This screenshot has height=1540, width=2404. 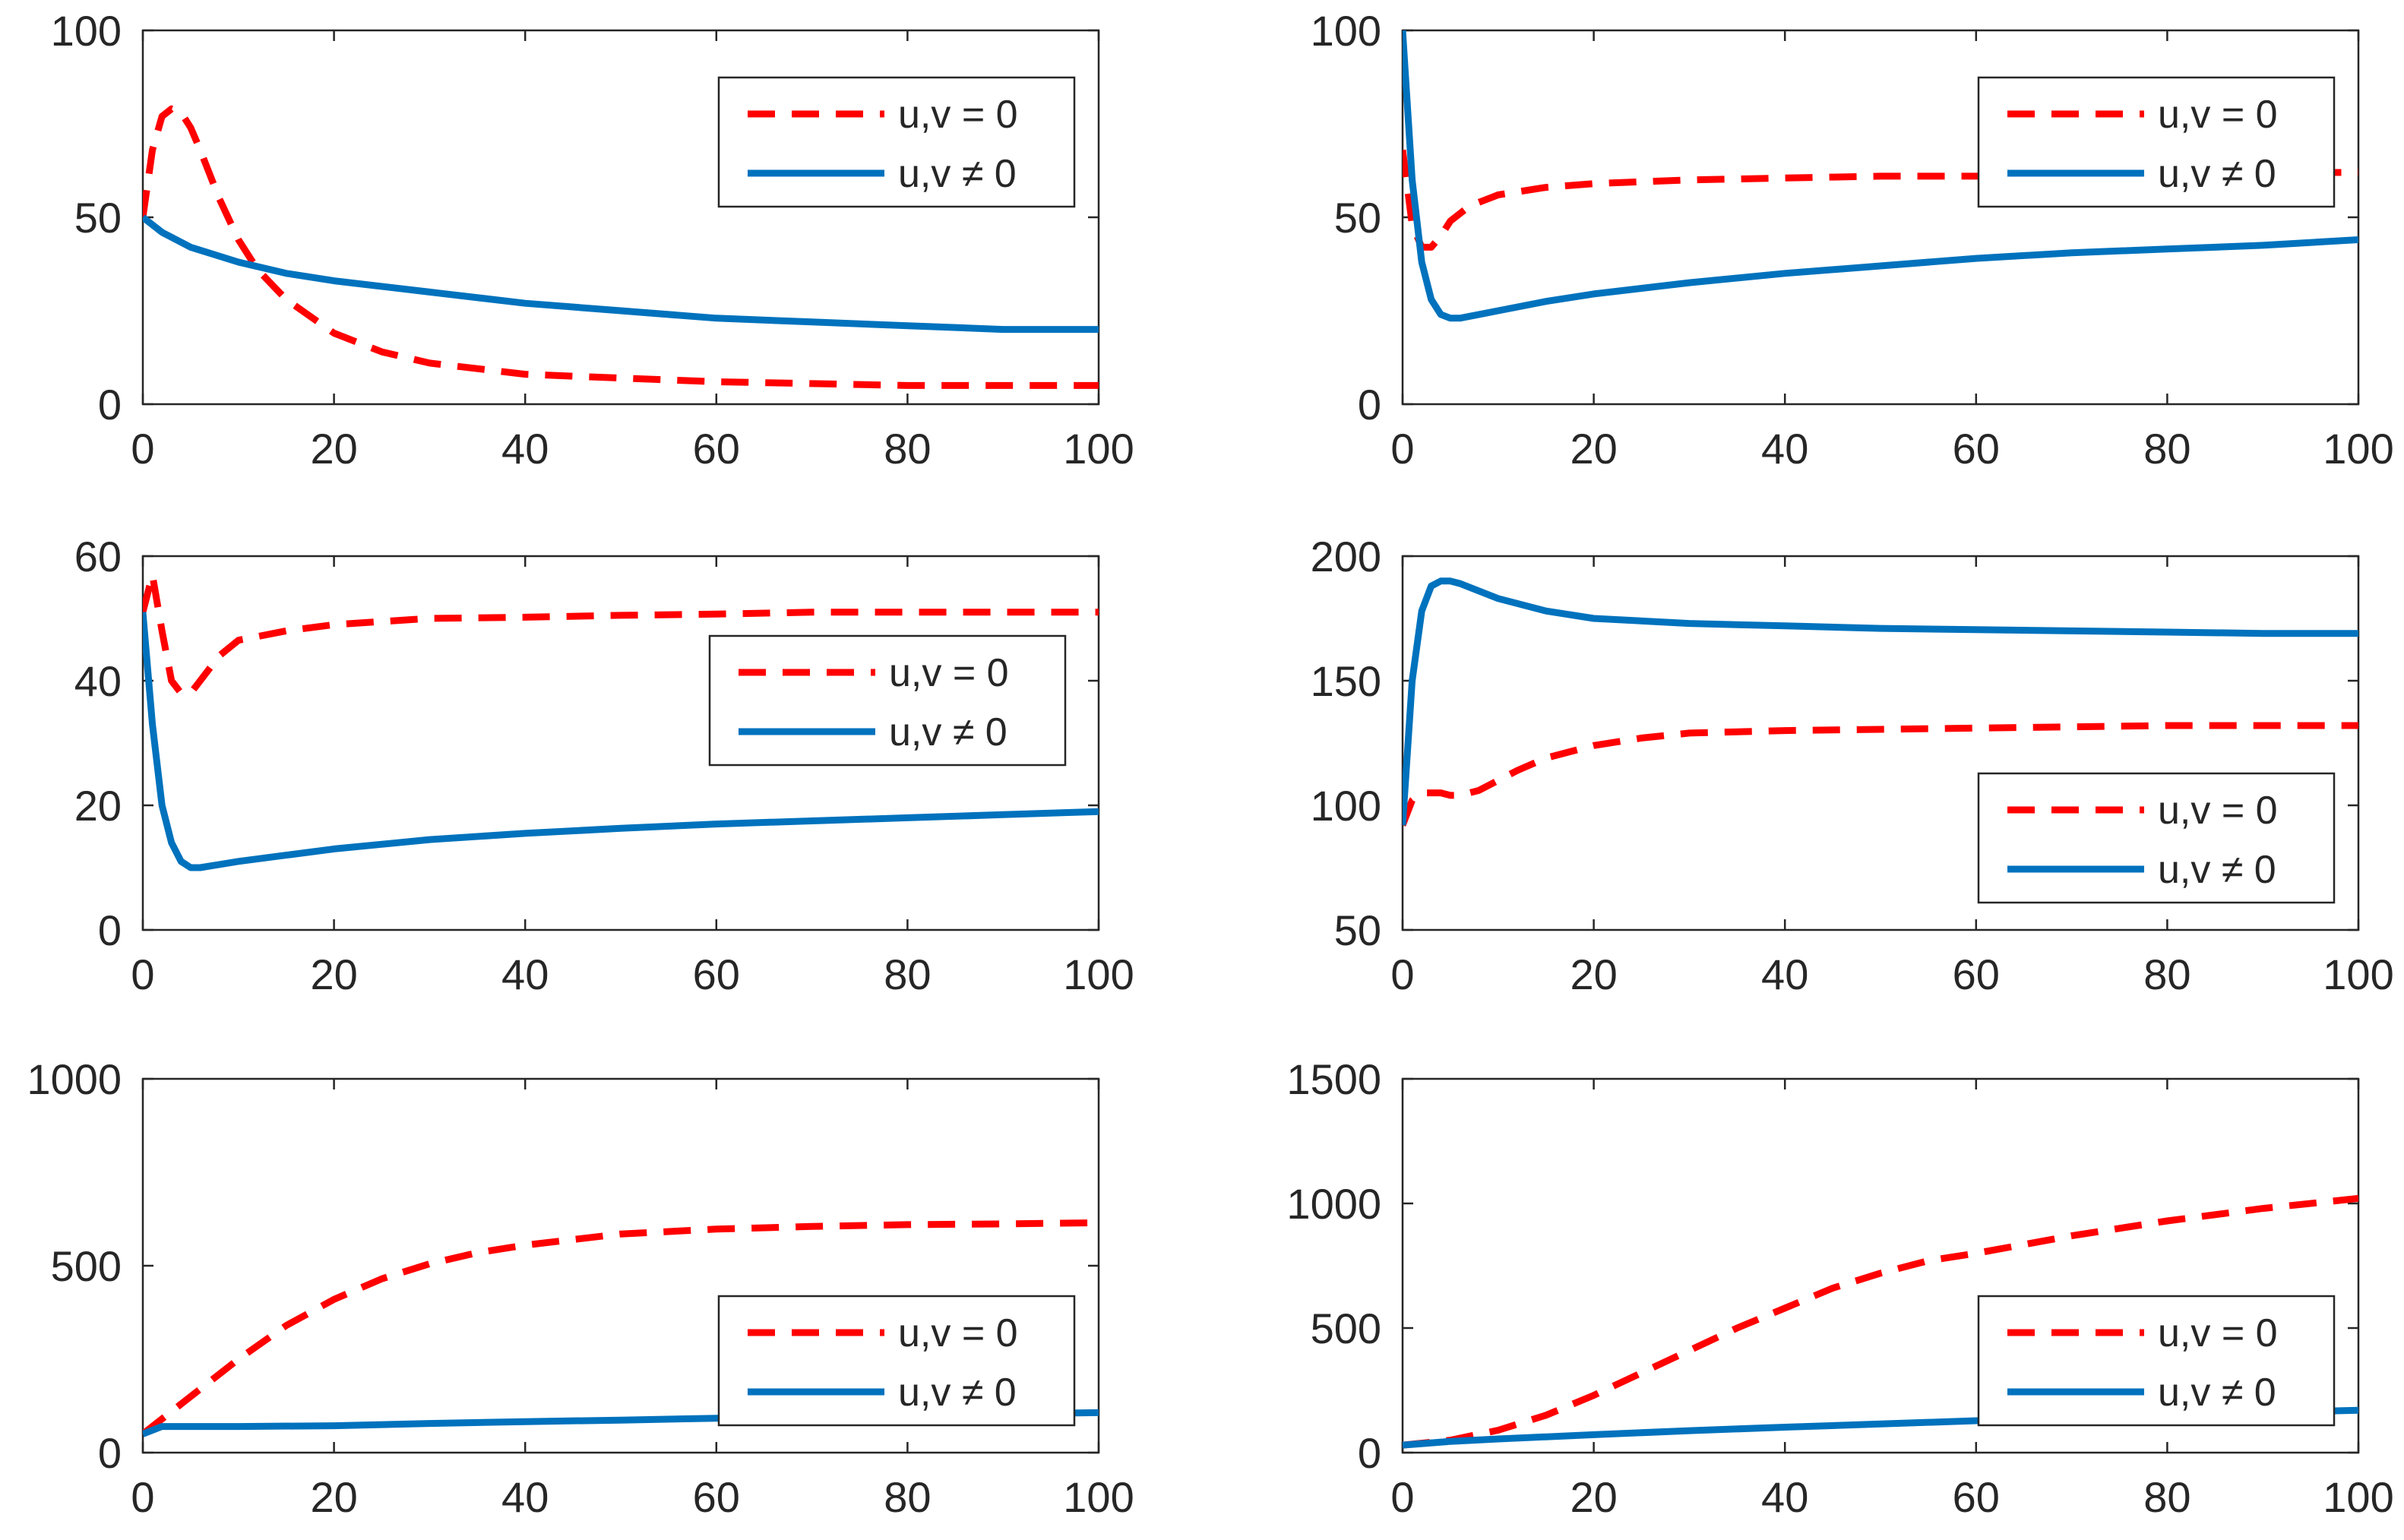 I want to click on y-tick-label: 40, so click(x=98, y=681).